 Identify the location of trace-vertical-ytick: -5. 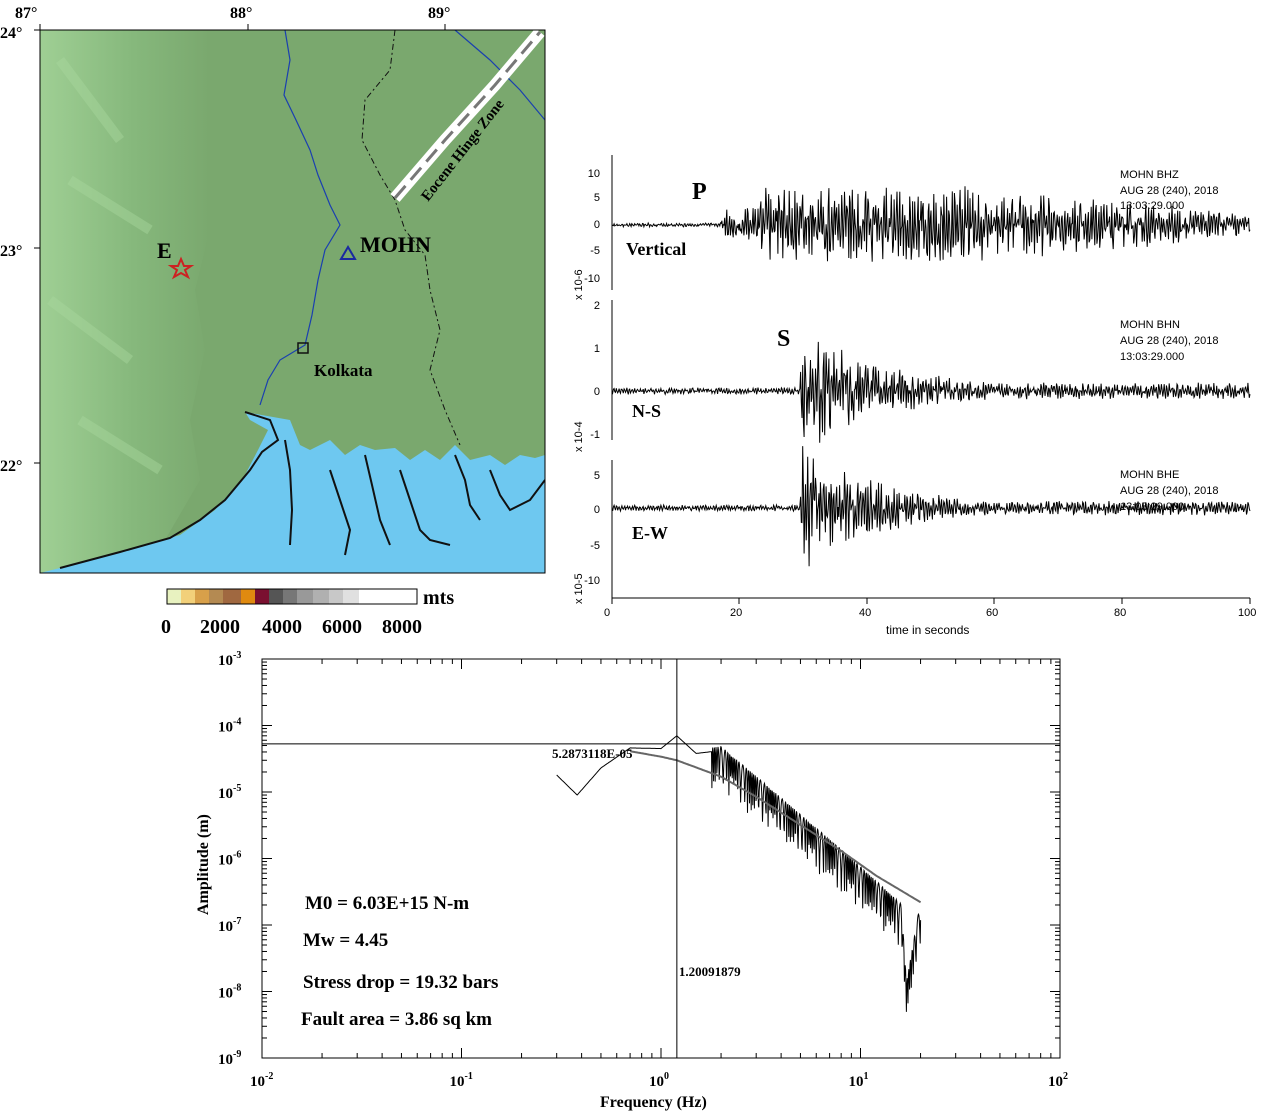
(595, 251).